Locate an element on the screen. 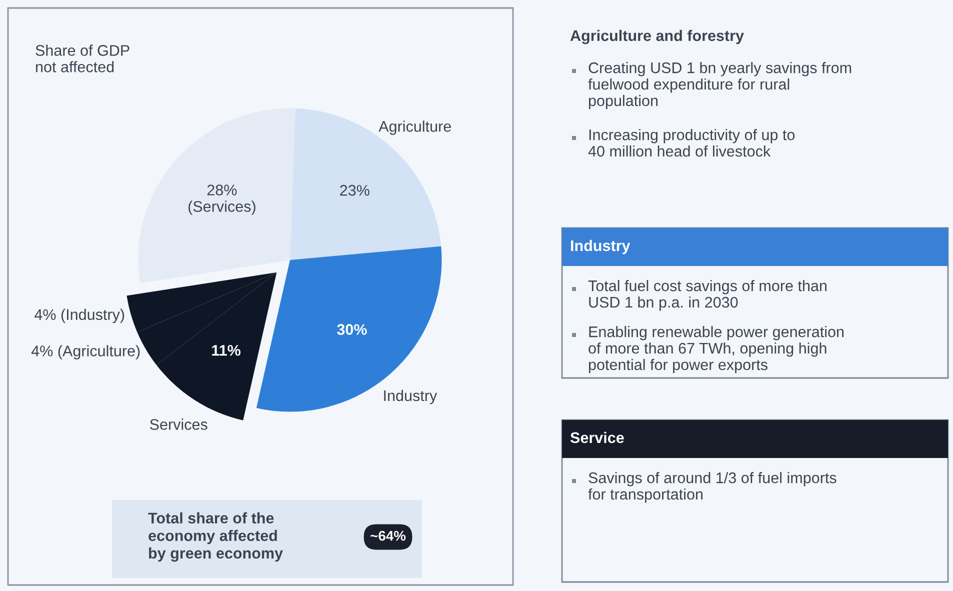 This screenshot has height=591, width=953. text: Share of GDP not affected is located at coordinates (83, 58).